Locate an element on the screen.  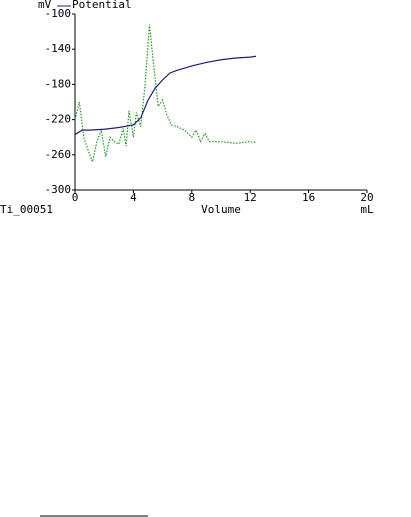
x-tick-label: 0 is located at coordinates (75, 197).